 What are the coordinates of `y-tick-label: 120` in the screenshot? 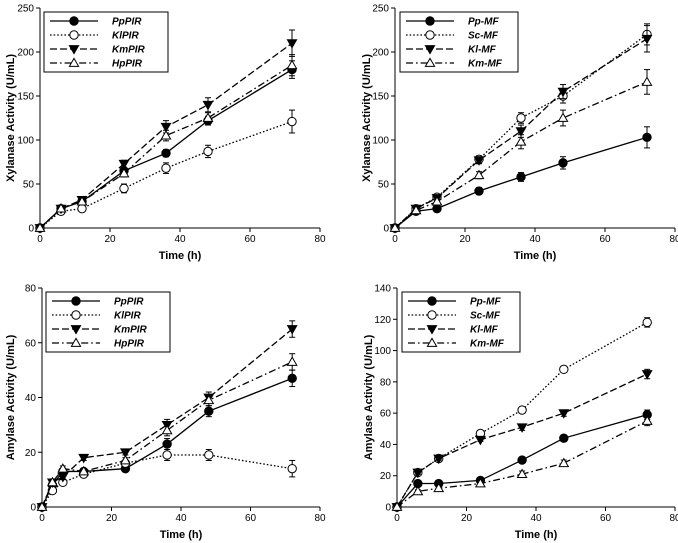 It's located at (382, 320).